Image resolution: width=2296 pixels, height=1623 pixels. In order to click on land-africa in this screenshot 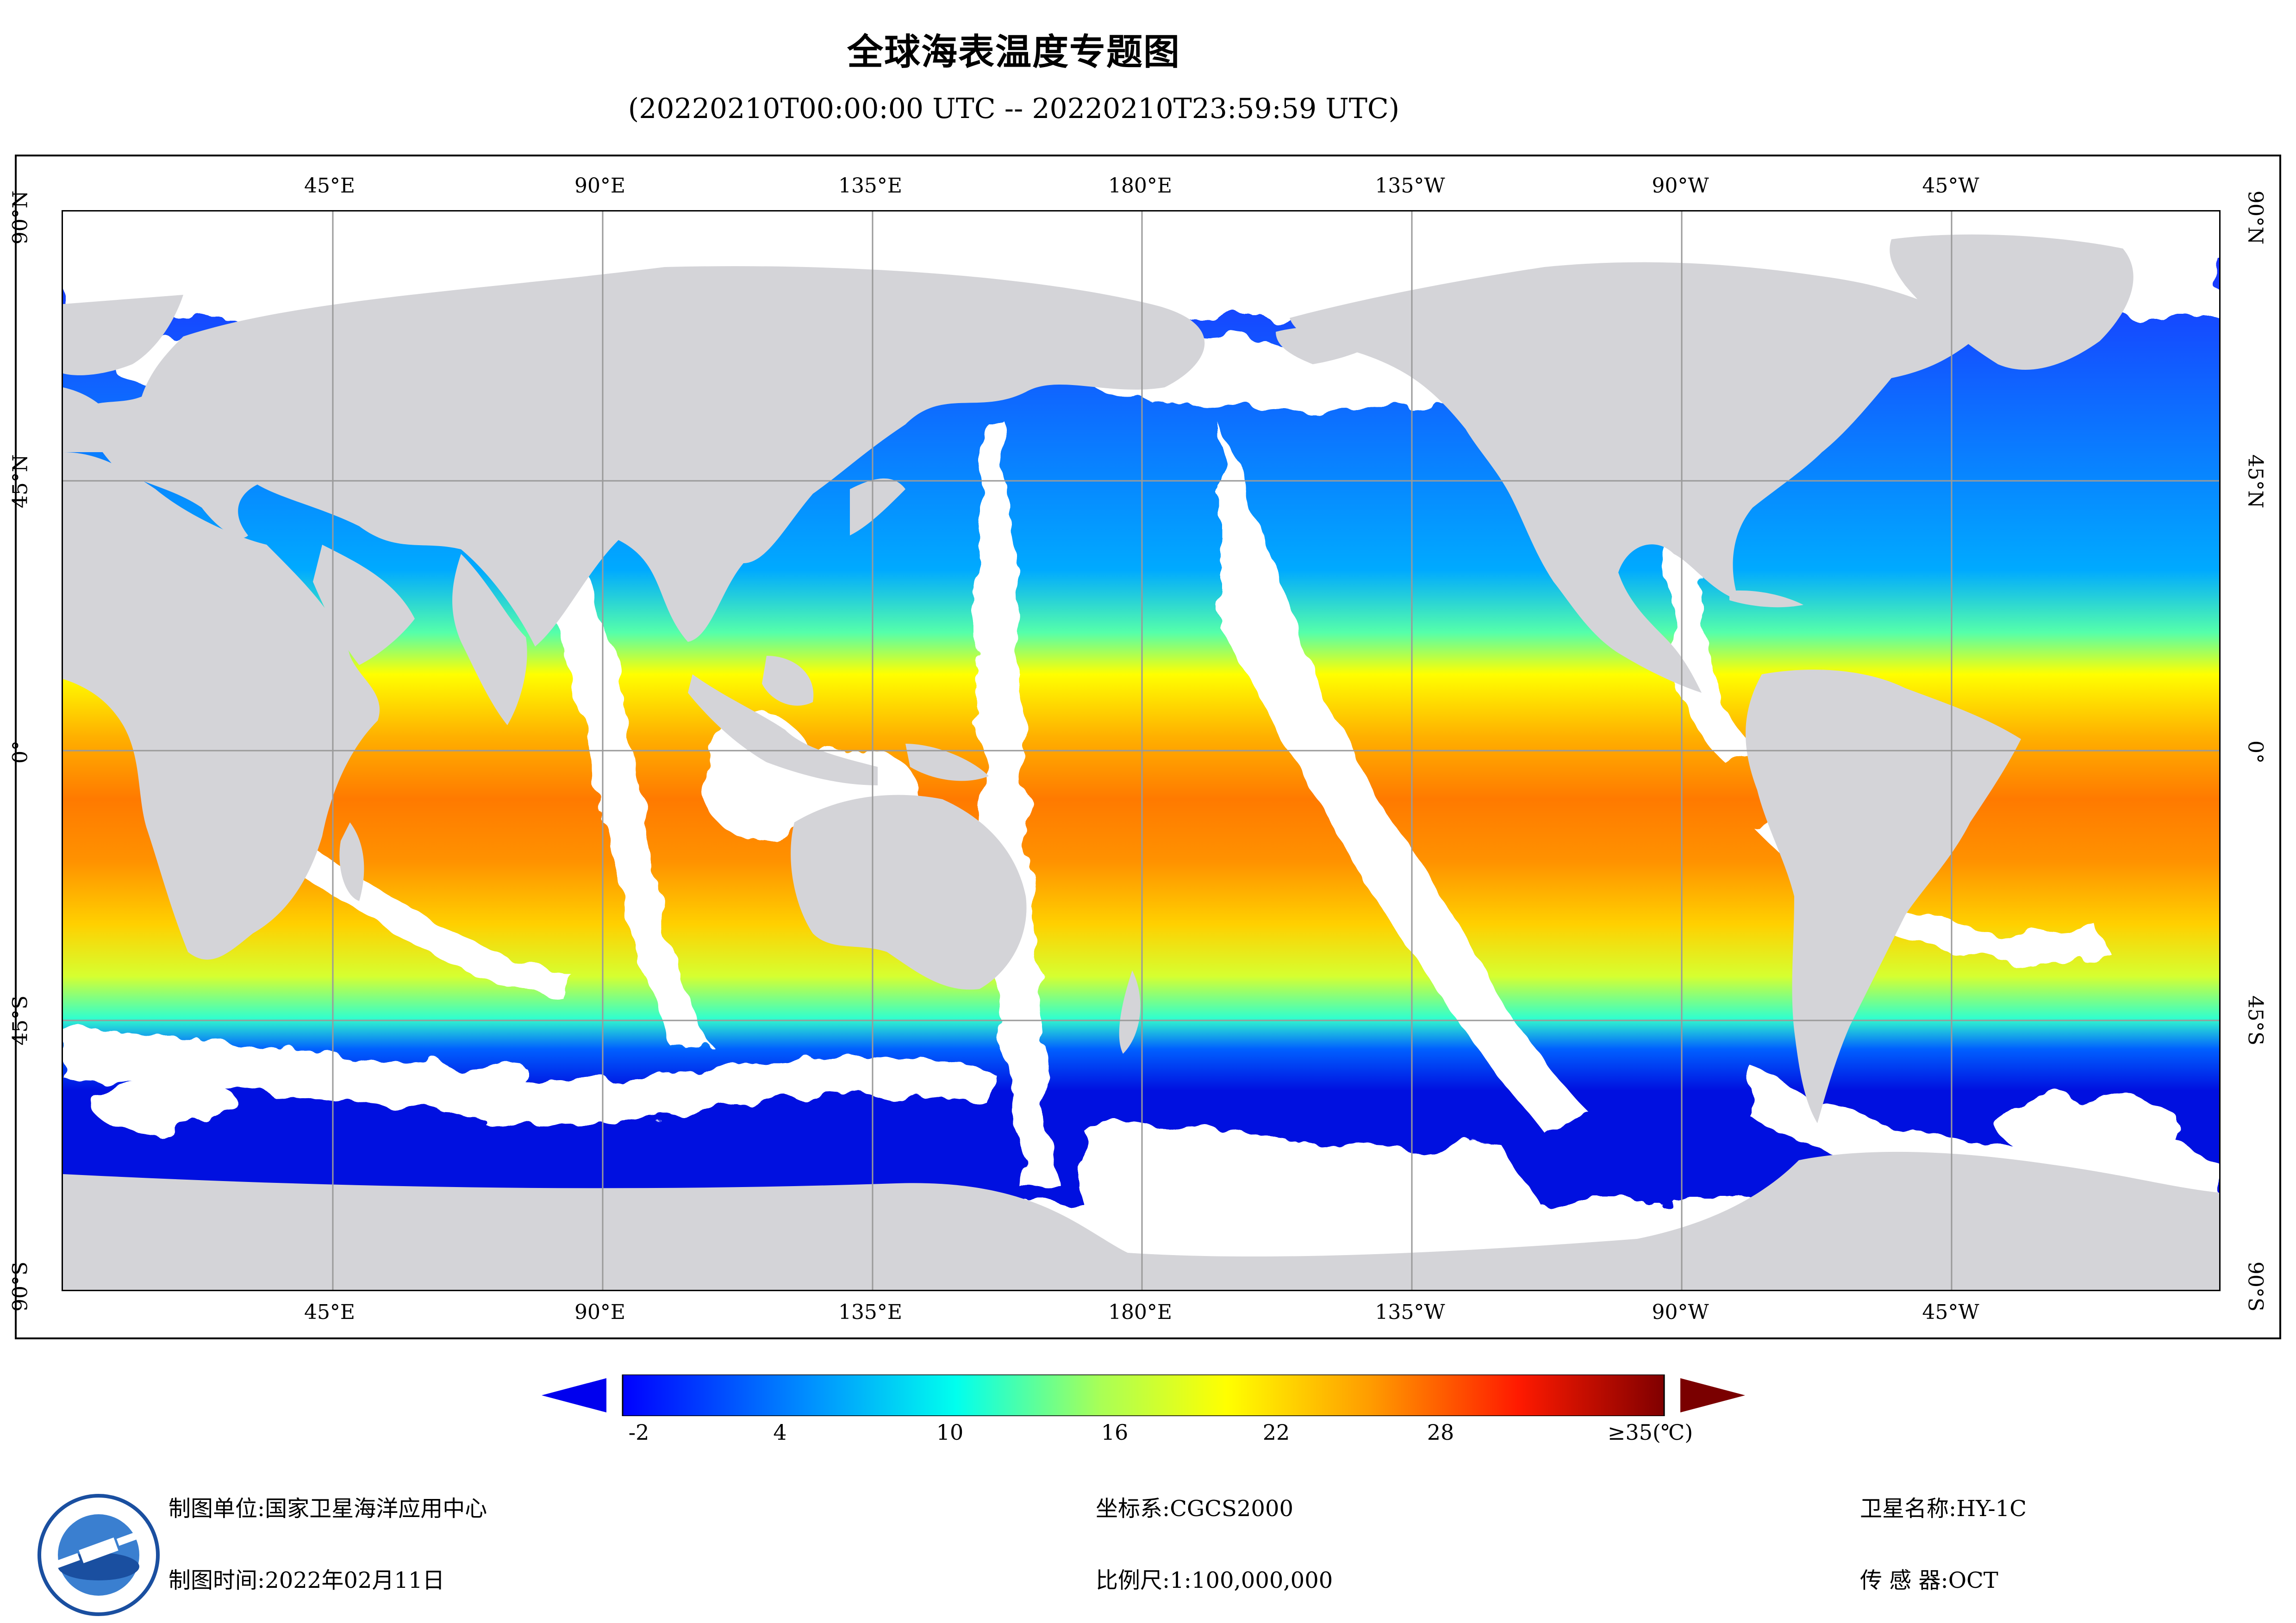, I will do `click(221, 706)`.